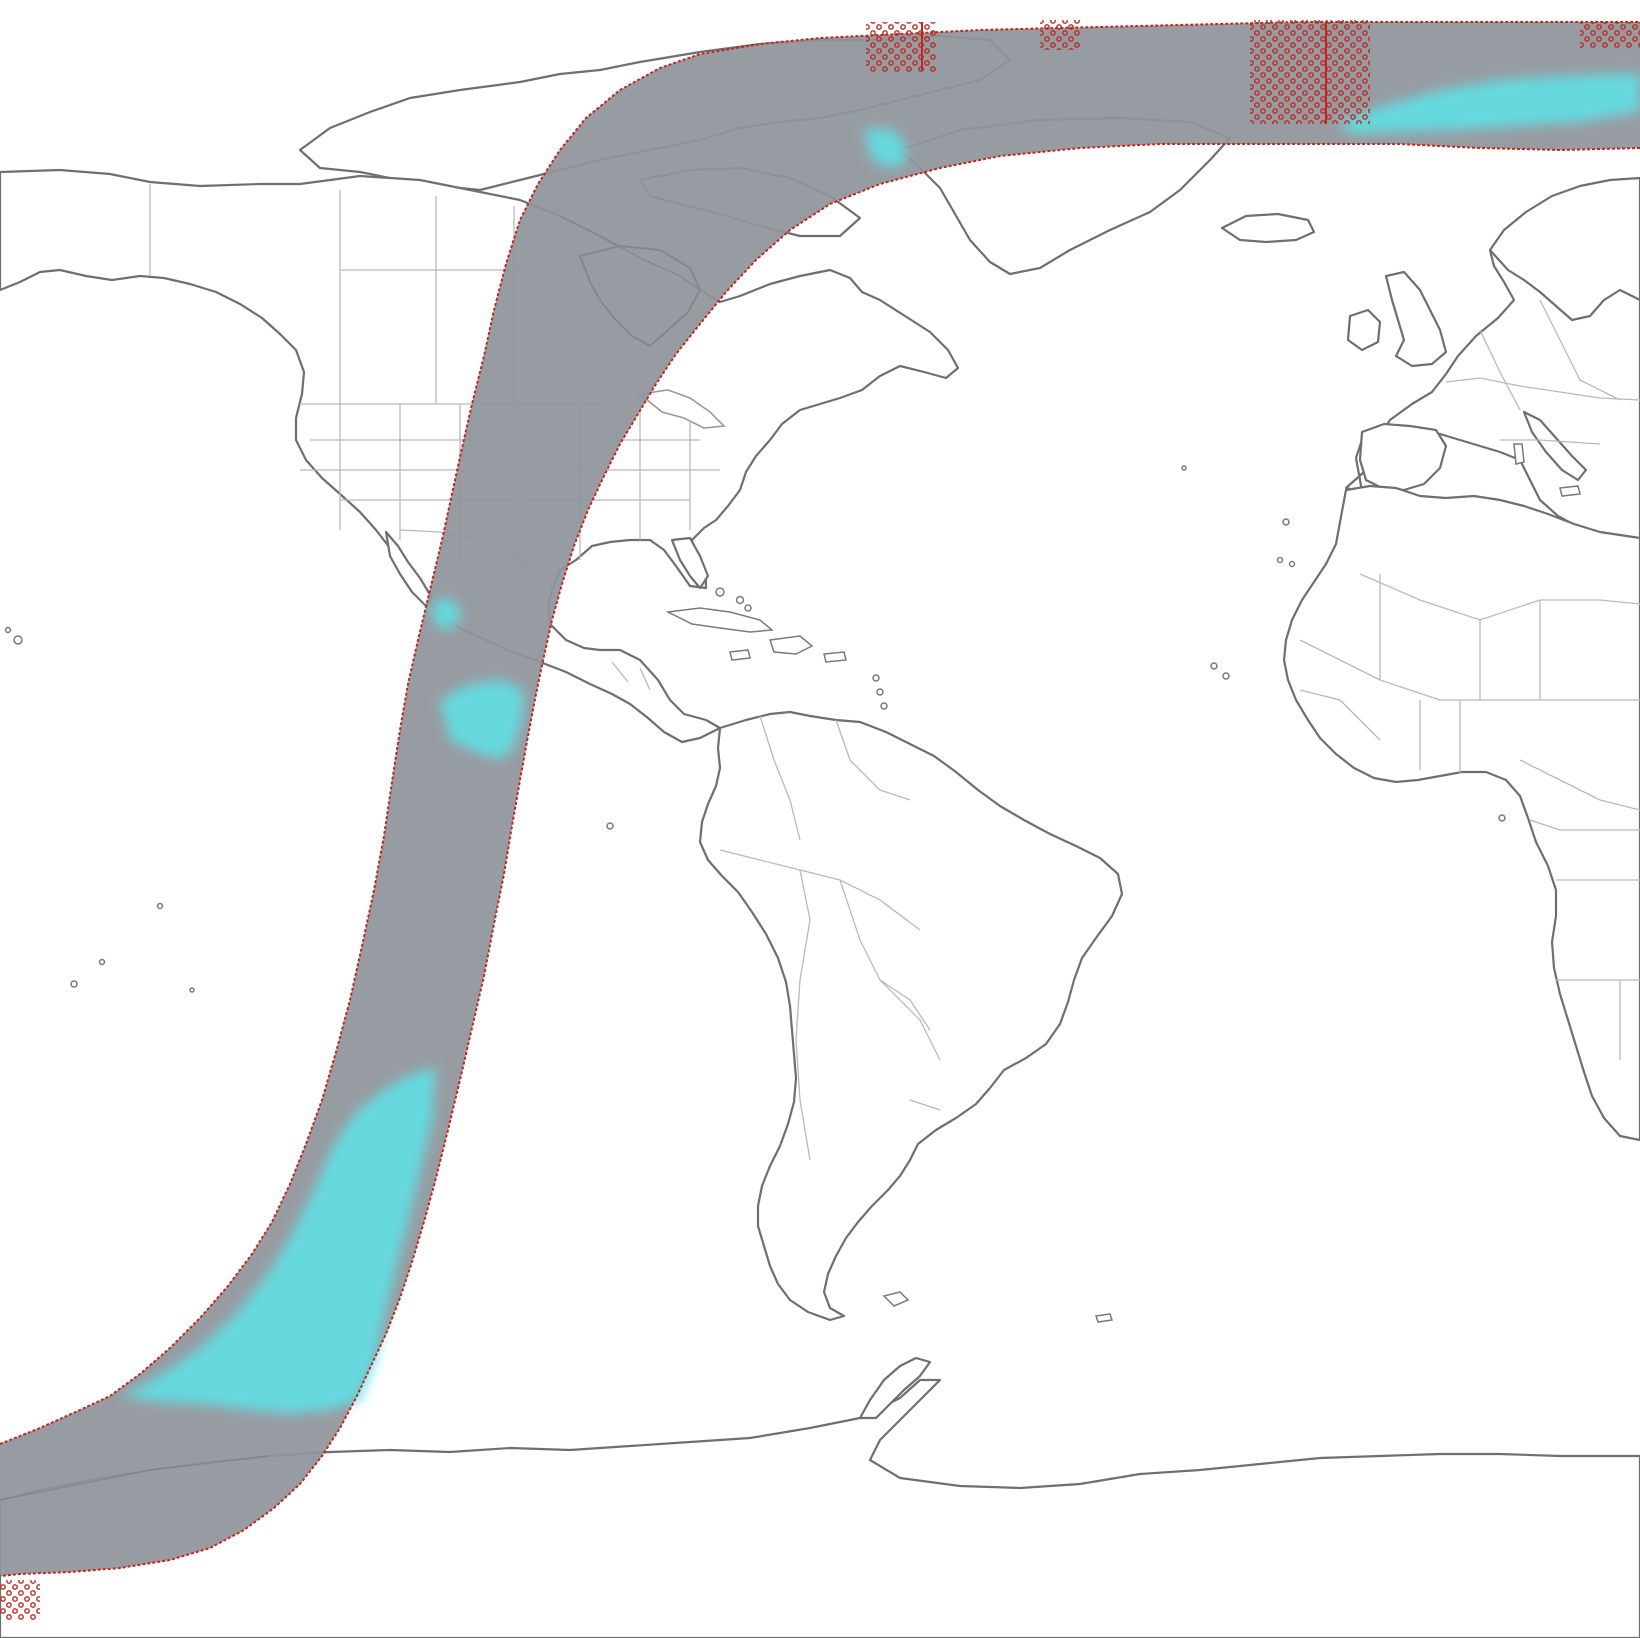 The width and height of the screenshot is (1640, 1638). I want to click on scandinavia, so click(1564, 249).